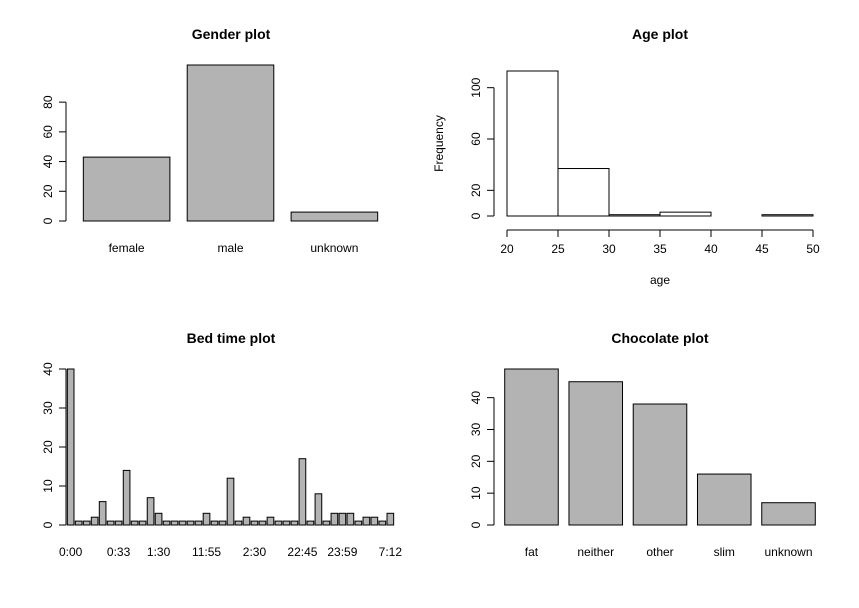 This screenshot has width=859, height=608. I want to click on x-tick-label: 2:30, so click(255, 552).